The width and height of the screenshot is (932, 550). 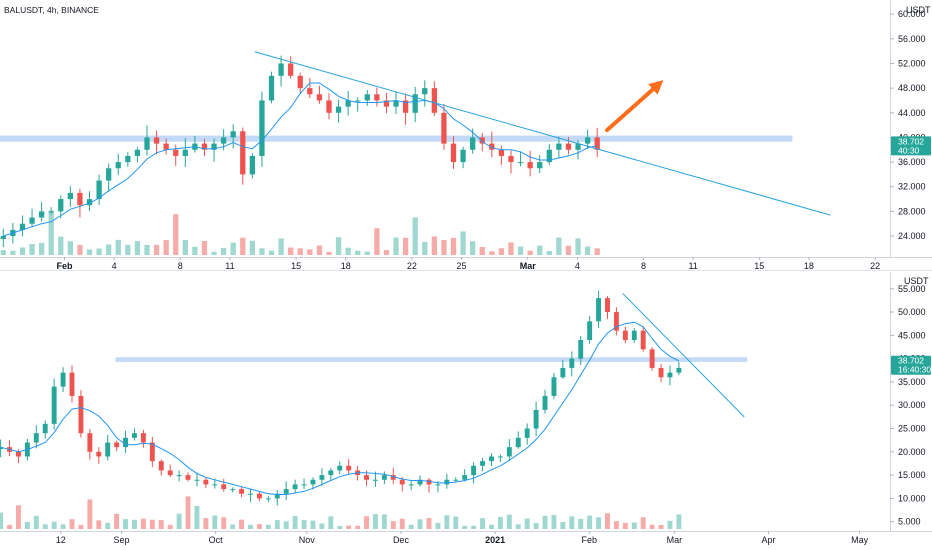 What do you see at coordinates (912, 429) in the screenshot?
I see `y-tick-label: 25.000` at bounding box center [912, 429].